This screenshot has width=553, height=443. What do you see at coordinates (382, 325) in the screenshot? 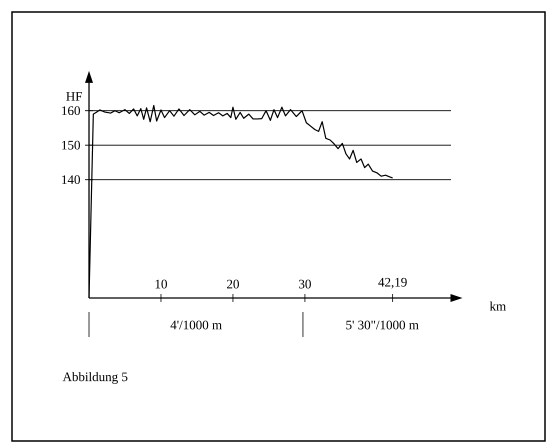
I see `text: 5' 30"/1000 m` at bounding box center [382, 325].